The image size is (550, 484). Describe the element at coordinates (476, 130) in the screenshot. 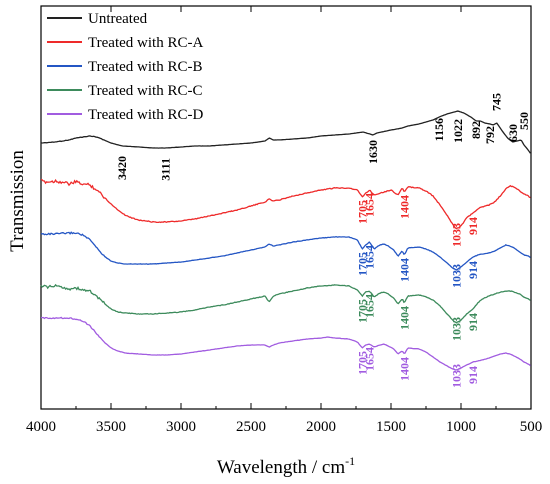

I see `peak-label: 892` at that location.